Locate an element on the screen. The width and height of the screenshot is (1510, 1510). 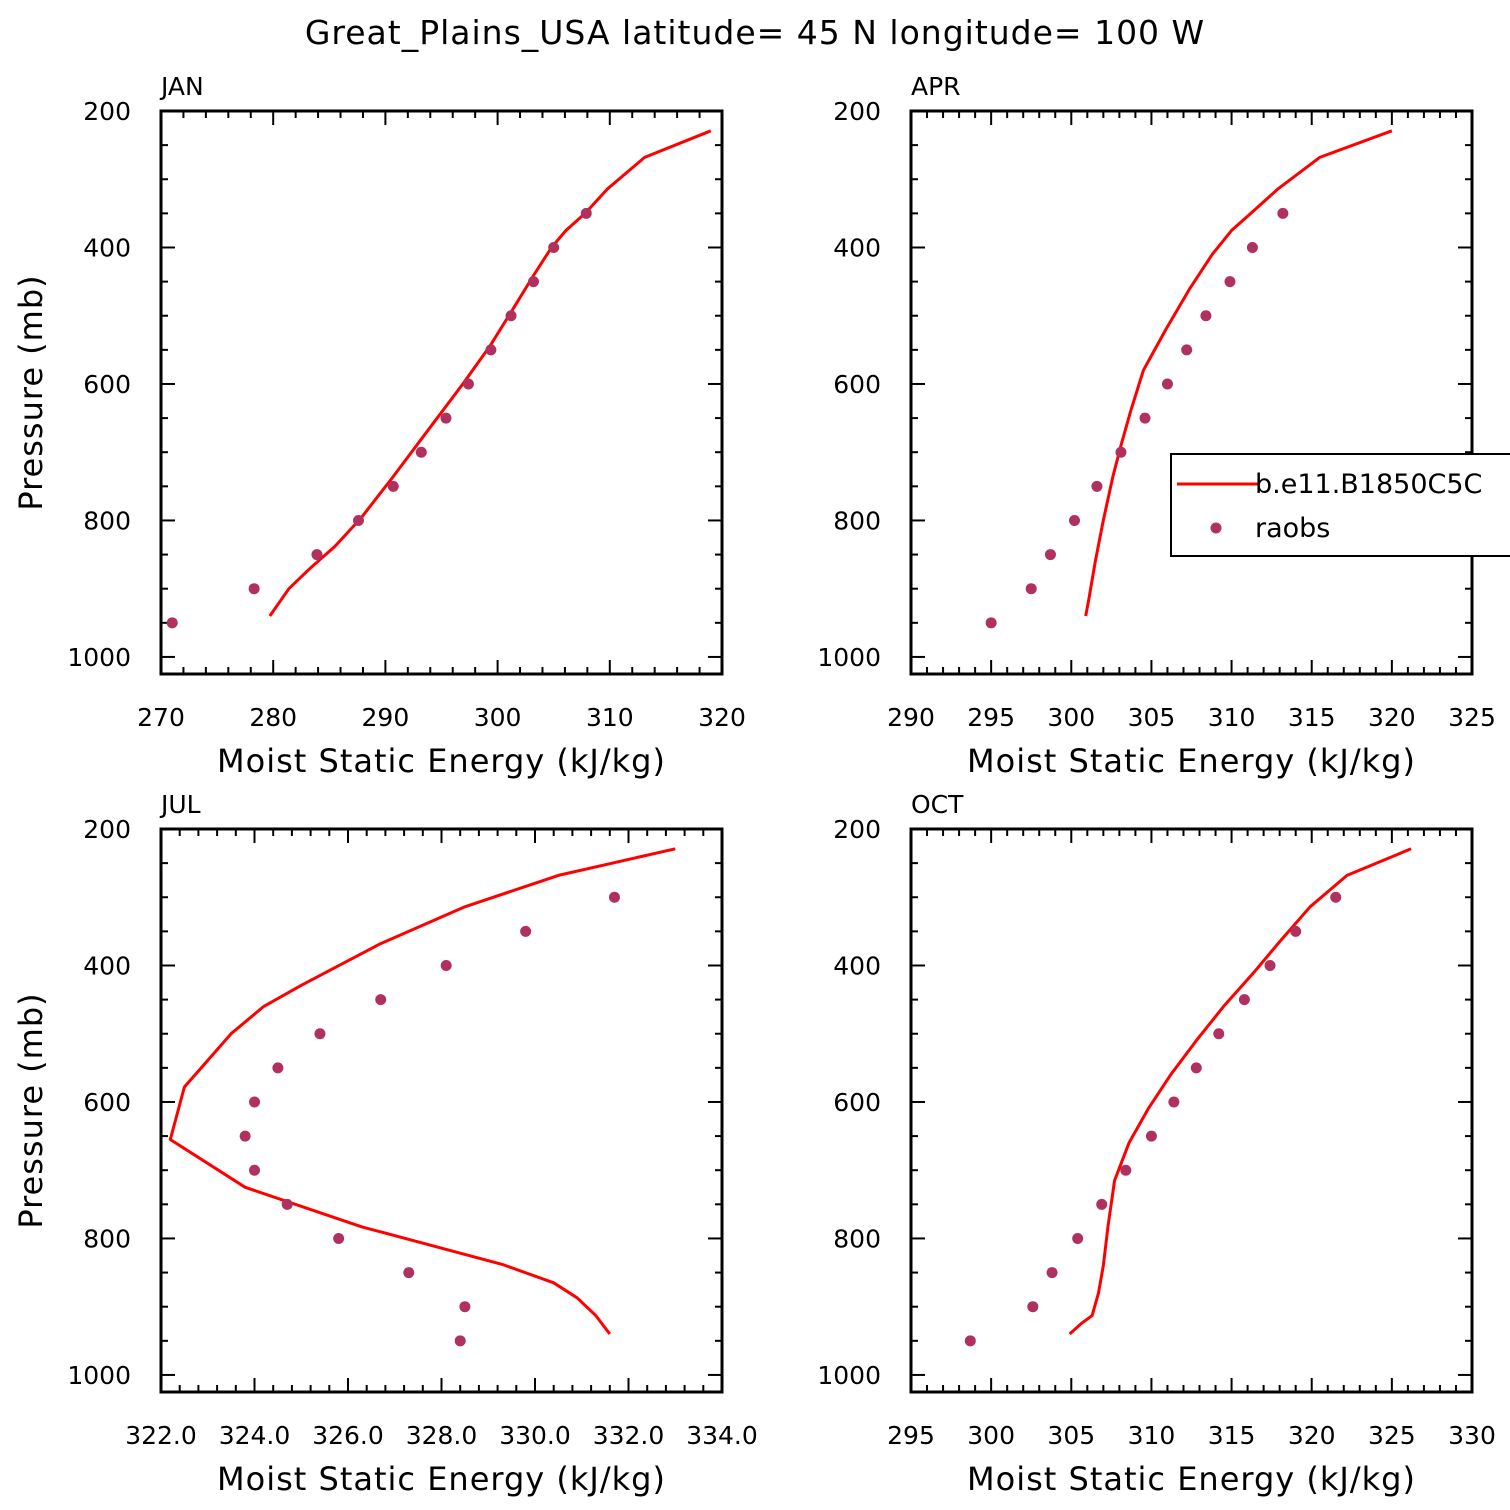
x-tick-label: 305 is located at coordinates (1152, 717).